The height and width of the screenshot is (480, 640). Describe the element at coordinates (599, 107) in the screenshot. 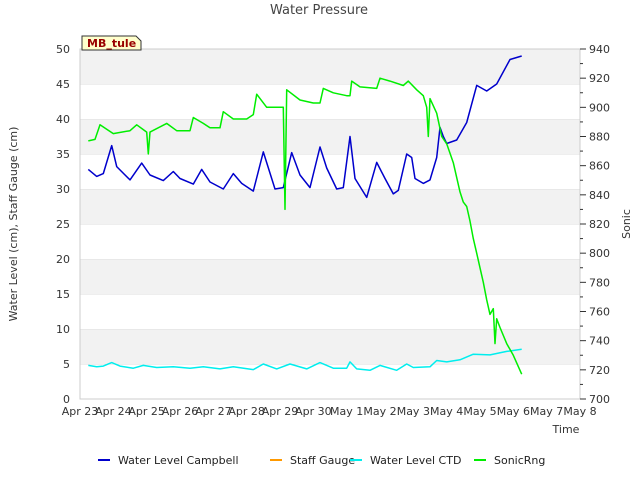

I see `right-tick-label: 900` at that location.